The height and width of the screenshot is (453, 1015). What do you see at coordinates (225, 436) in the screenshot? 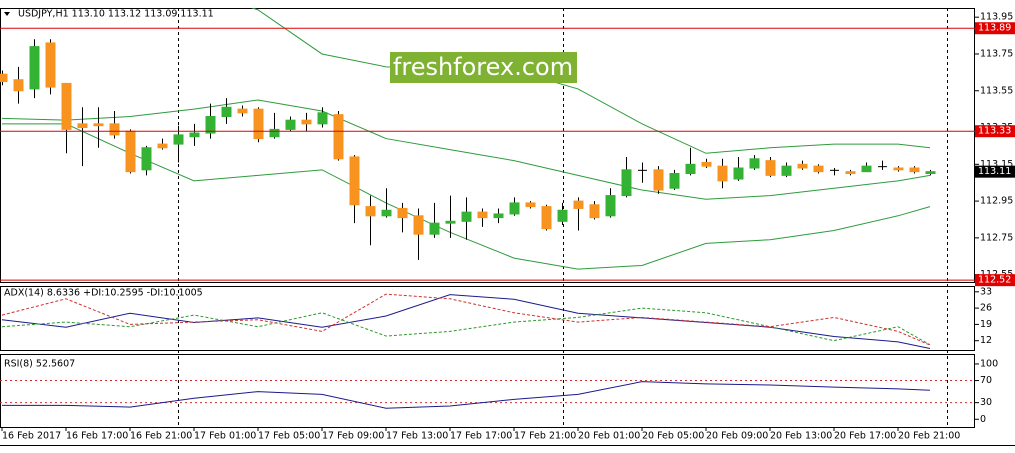
I see `x-tick-label: 17 Feb 01:00` at bounding box center [225, 436].